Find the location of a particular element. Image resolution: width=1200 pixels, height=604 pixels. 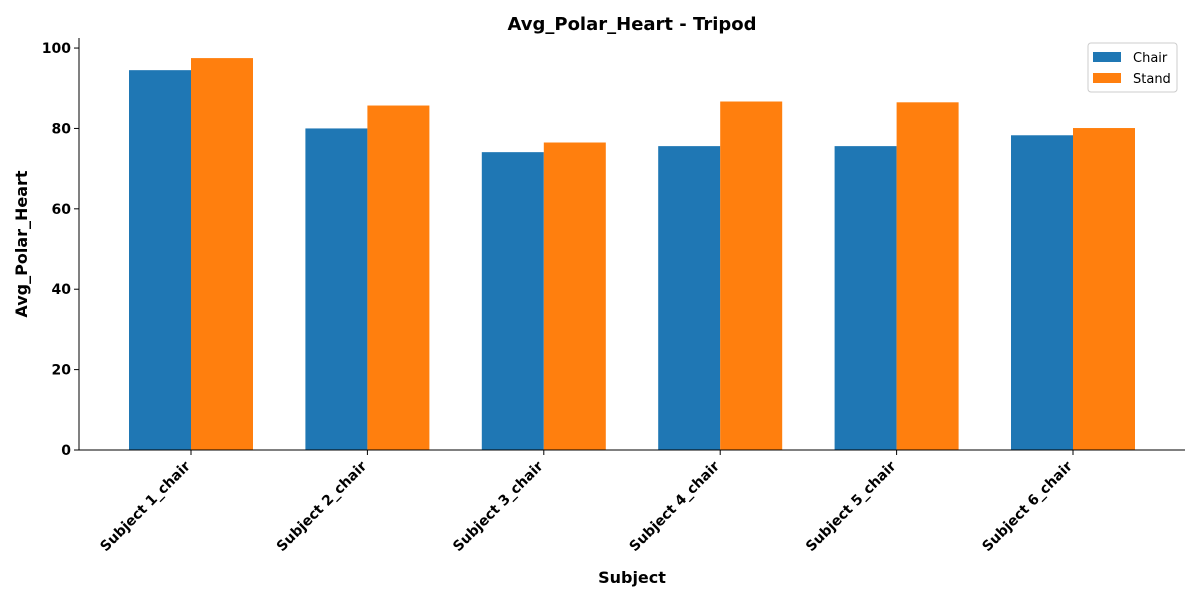

legend: Chair Stand is located at coordinates (1132, 67).